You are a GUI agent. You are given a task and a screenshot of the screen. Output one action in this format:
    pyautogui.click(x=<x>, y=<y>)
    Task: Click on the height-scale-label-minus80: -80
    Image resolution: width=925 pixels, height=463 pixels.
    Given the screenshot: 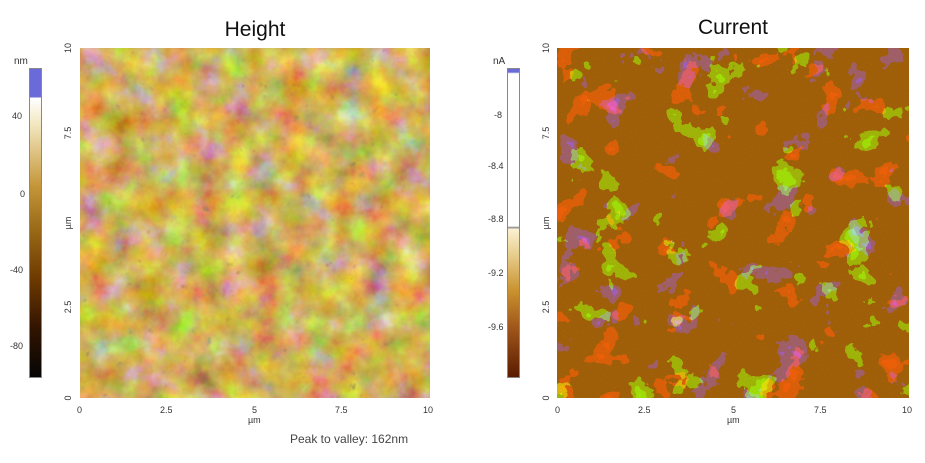 What is the action you would take?
    pyautogui.click(x=17, y=346)
    